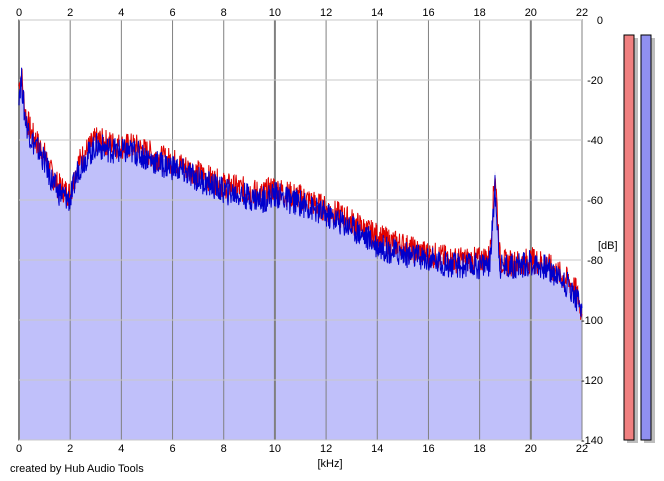 The height and width of the screenshot is (481, 664). What do you see at coordinates (595, 261) in the screenshot?
I see `y-tick-label: -80` at bounding box center [595, 261].